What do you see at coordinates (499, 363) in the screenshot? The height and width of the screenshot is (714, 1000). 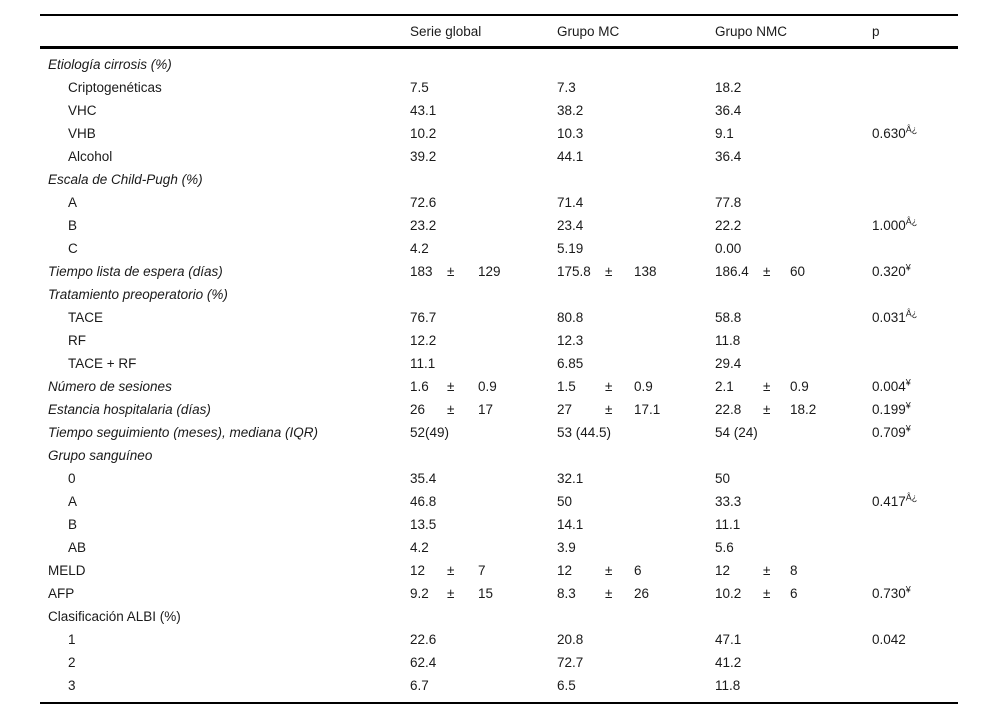 I see `table-row: TACE + RF 11.1 6.85 29.4` at bounding box center [499, 363].